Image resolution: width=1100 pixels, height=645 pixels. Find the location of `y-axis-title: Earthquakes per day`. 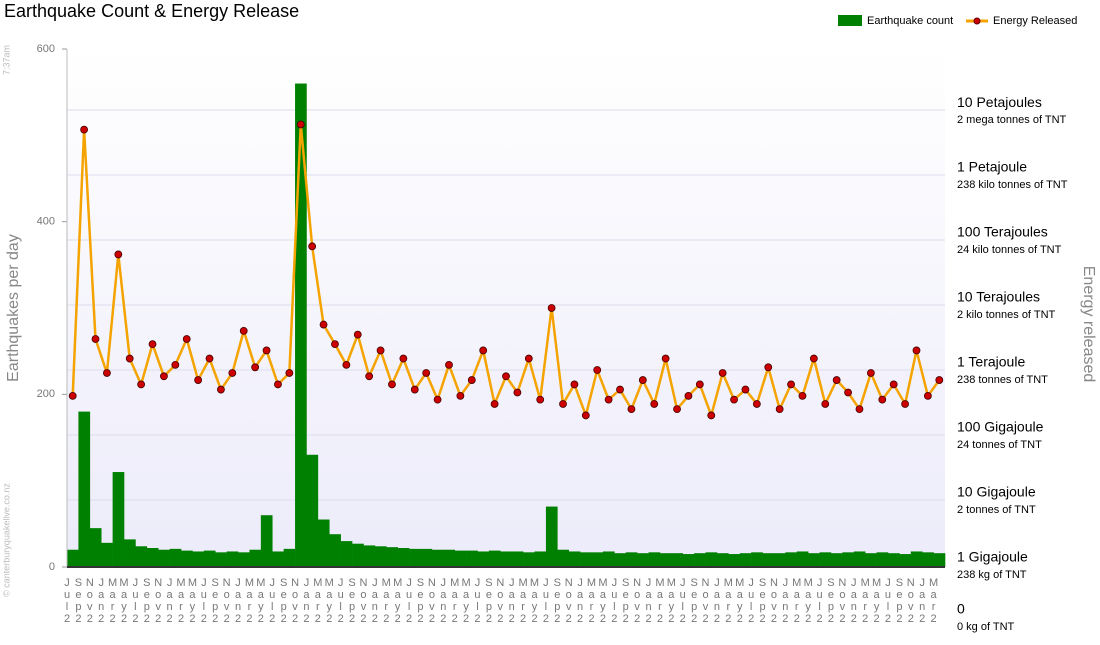

y-axis-title: Earthquakes per day is located at coordinates (13, 308).